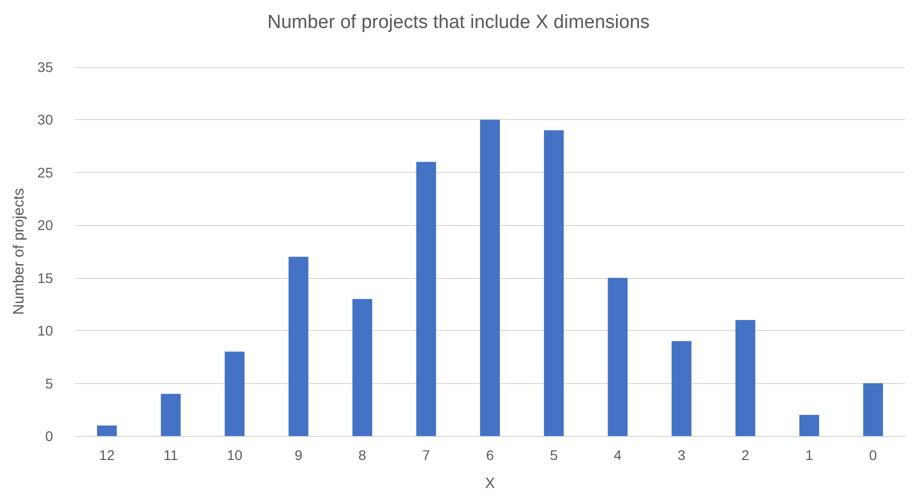 The width and height of the screenshot is (917, 498). What do you see at coordinates (490, 483) in the screenshot?
I see `x-axis-title: X` at bounding box center [490, 483].